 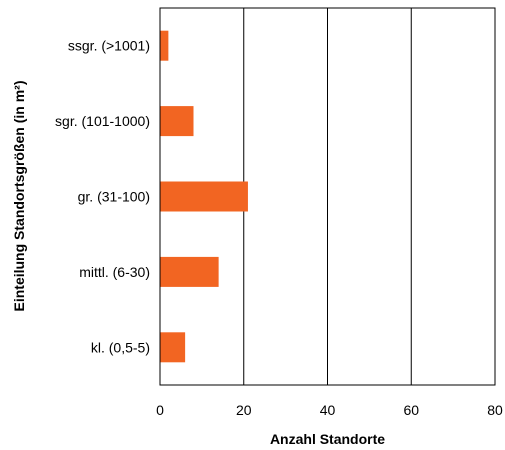 I want to click on category-label: mittl. (6-30), so click(x=114, y=272).